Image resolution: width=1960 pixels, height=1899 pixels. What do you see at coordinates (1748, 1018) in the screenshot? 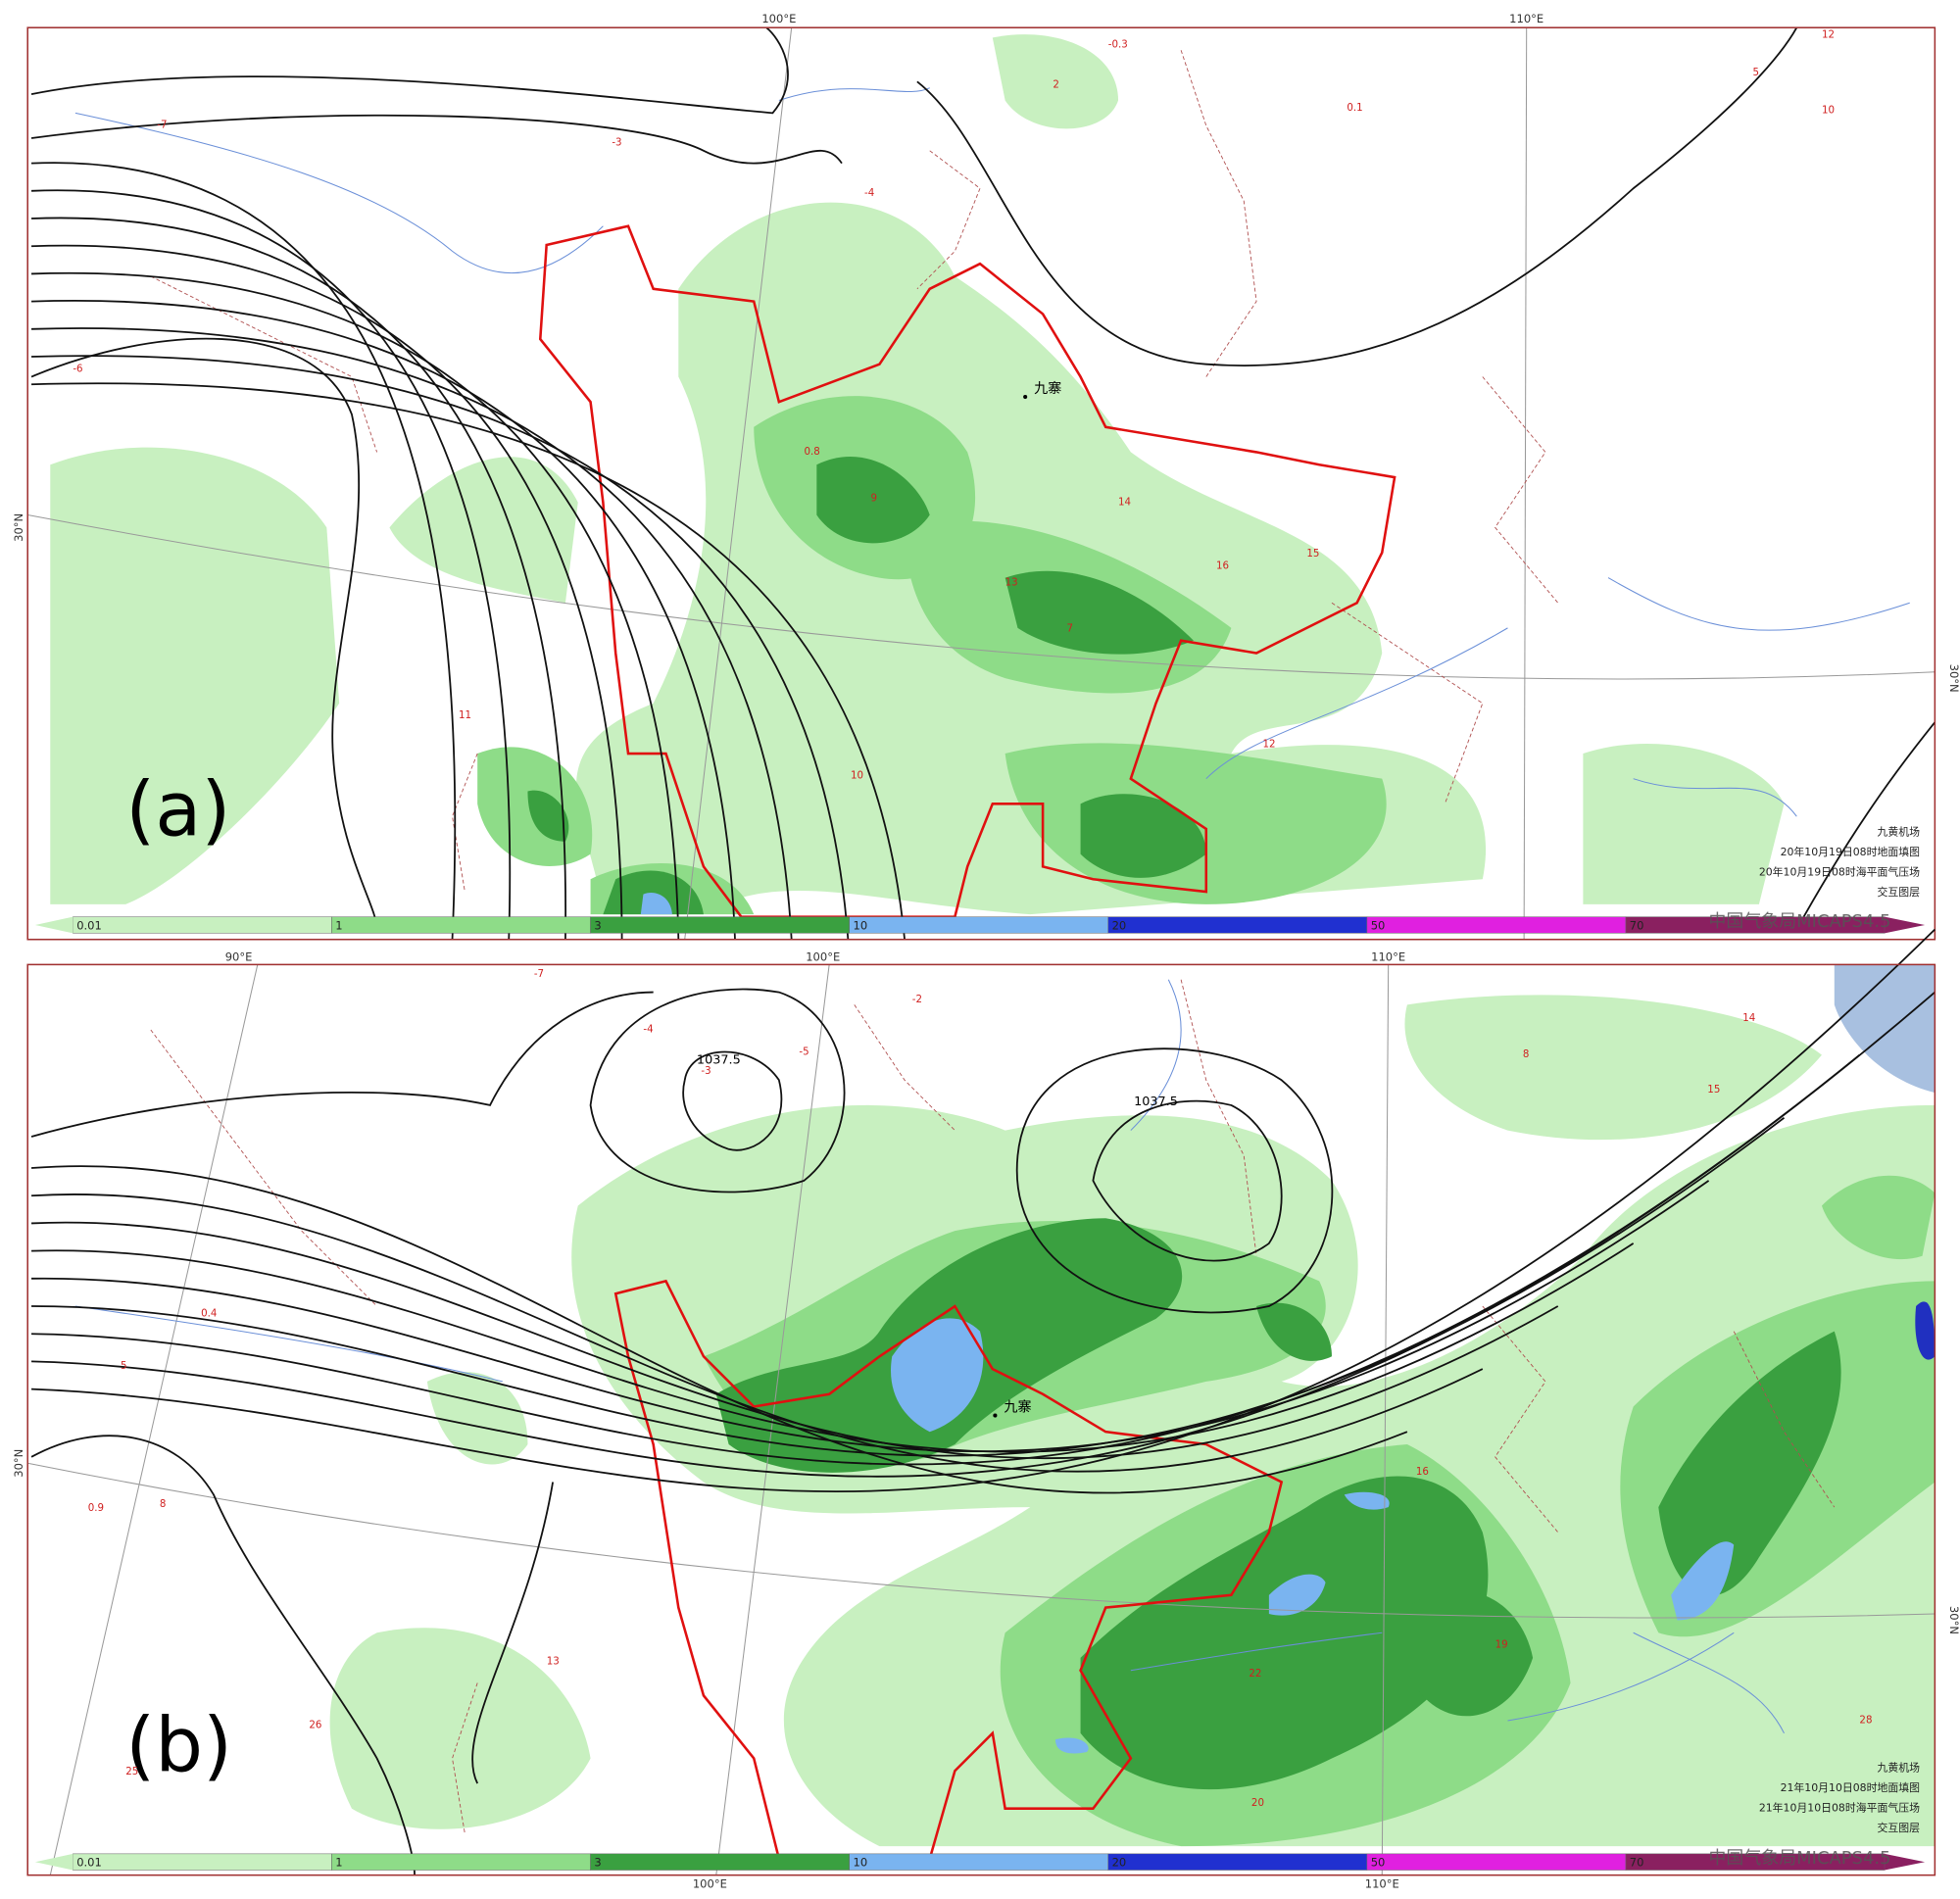
I see `station-value: 14` at bounding box center [1748, 1018].